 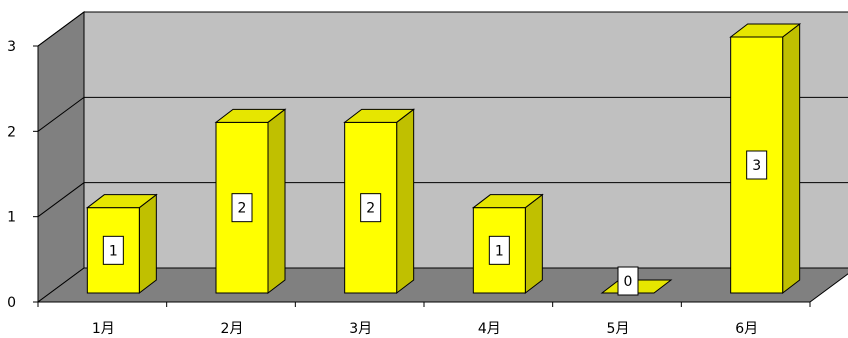 I want to click on x-tick-labels: 1月 2月 3月 4月 5月 6月, so click(x=425, y=329).